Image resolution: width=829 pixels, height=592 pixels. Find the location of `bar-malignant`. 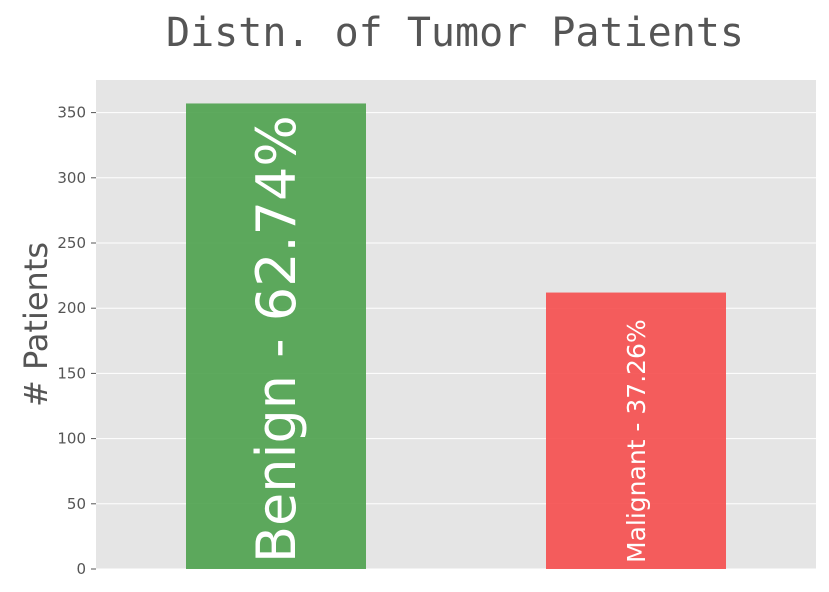

bar-malignant is located at coordinates (636, 430).